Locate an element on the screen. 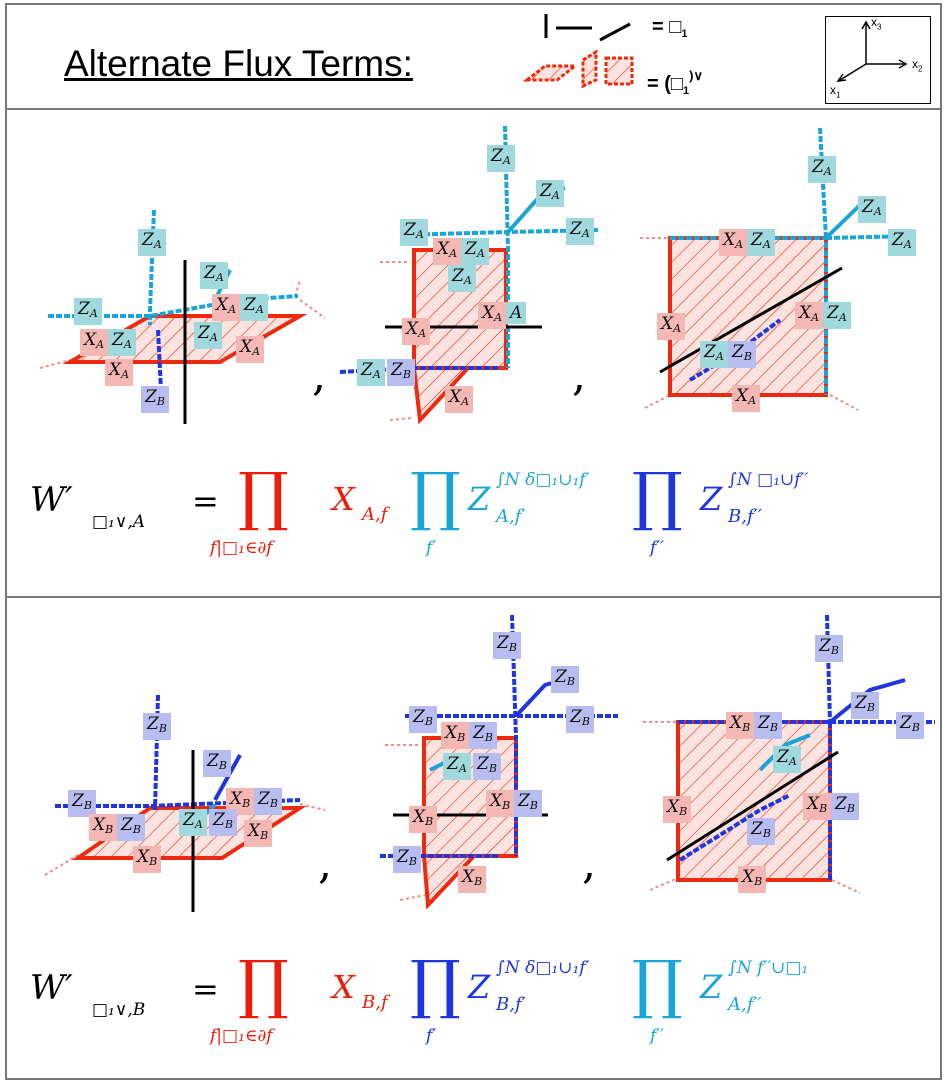 This screenshot has width=947, height=1085. axes-box is located at coordinates (878, 60).